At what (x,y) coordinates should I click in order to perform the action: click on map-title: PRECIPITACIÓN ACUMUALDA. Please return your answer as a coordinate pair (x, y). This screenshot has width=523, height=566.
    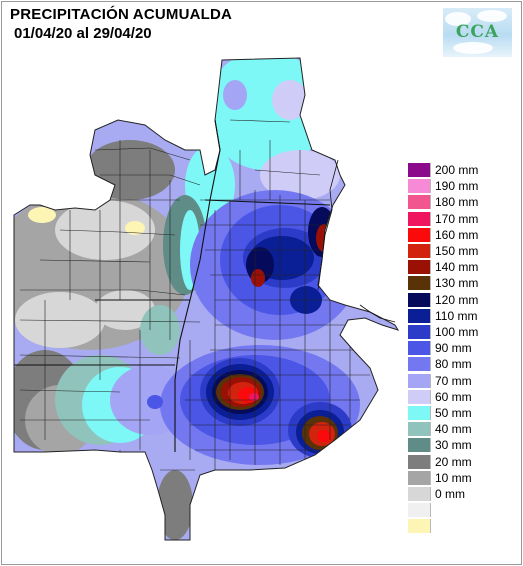
    Looking at the image, I should click on (121, 14).